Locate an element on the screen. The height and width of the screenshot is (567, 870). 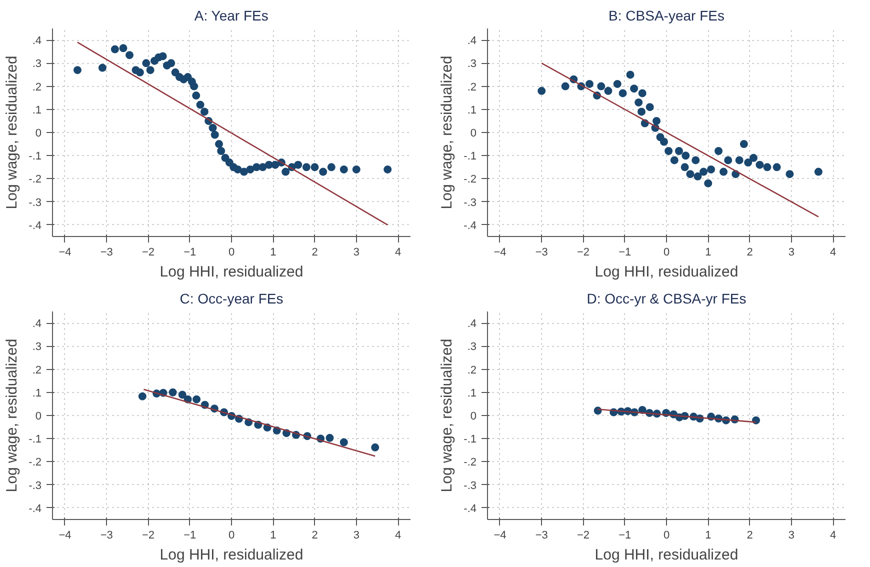
chart-title: B: CBSA-year FEs is located at coordinates (666, 16).